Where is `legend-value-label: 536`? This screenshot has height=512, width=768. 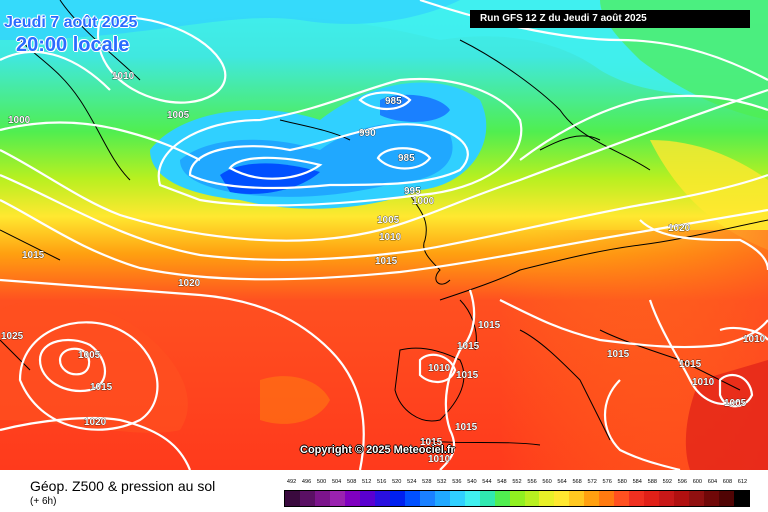 legend-value-label: 536 is located at coordinates (457, 482).